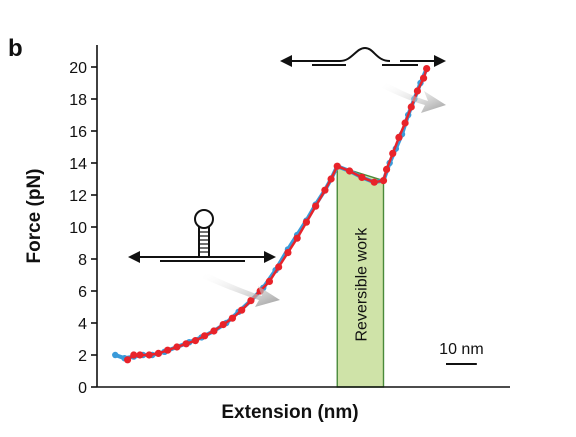  What do you see at coordinates (82, 292) in the screenshot?
I see `y-tick-label: 6` at bounding box center [82, 292].